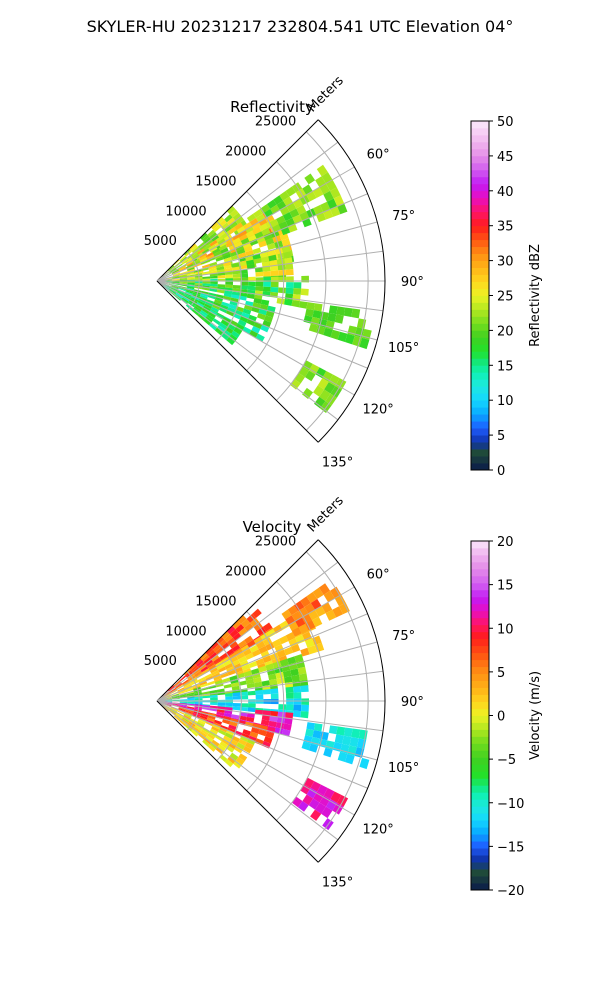 The height and width of the screenshot is (1000, 600). I want to click on reflectivity-azimuth-tick-label: 75°, so click(403, 216).